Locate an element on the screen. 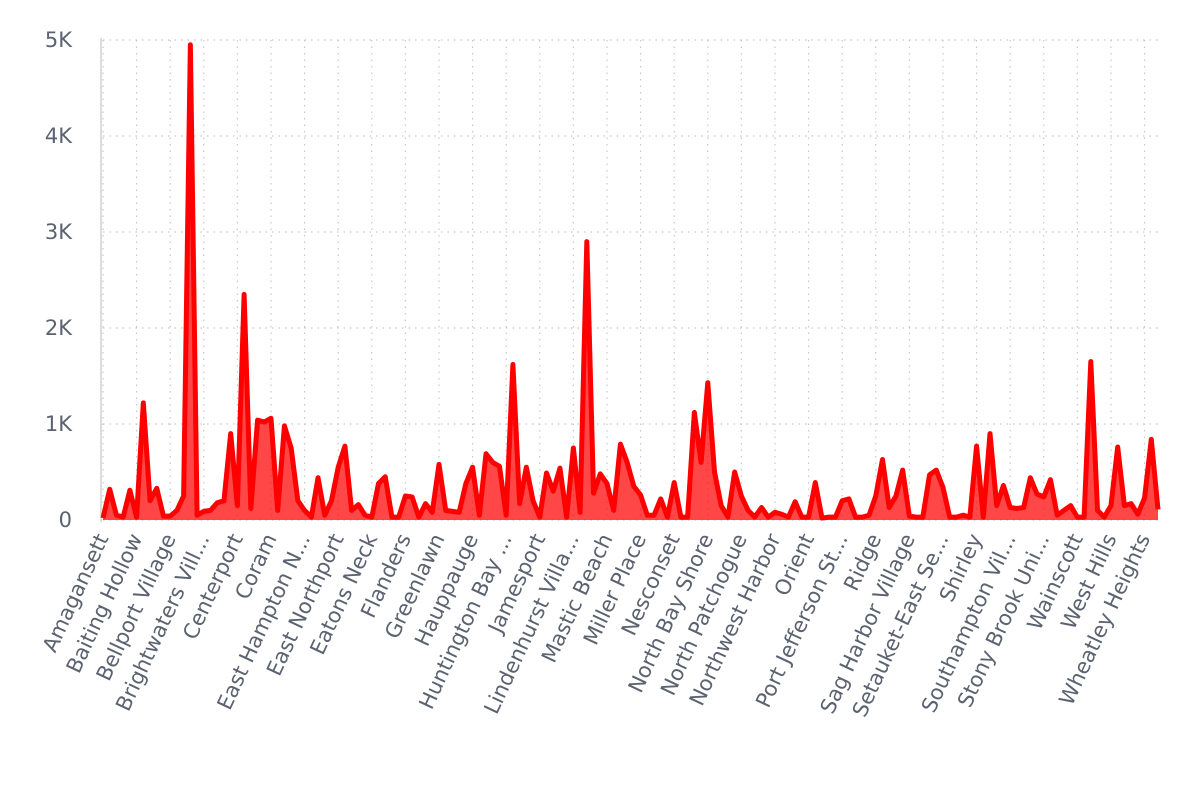  y-tick-label: 5K is located at coordinates (59, 40).